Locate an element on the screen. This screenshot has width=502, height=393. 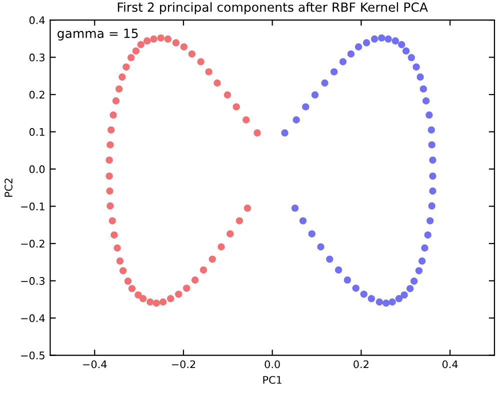
x-tick-label: −0.4 is located at coordinates (95, 364).